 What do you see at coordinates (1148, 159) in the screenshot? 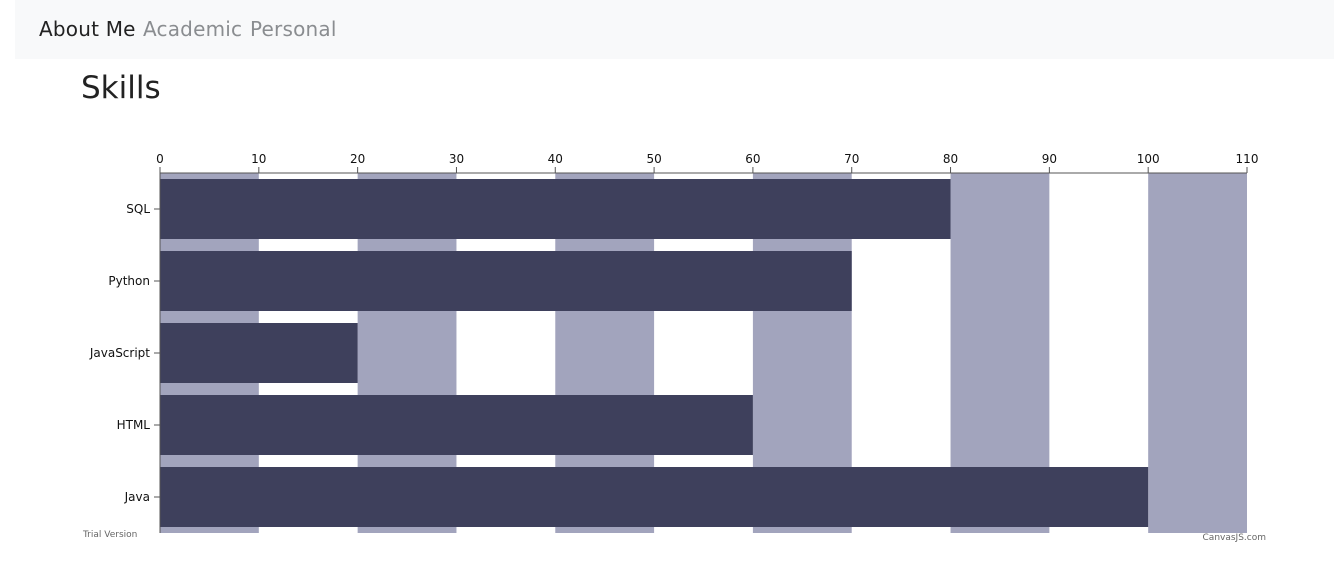
I see `x-tick-label: 100` at bounding box center [1148, 159].